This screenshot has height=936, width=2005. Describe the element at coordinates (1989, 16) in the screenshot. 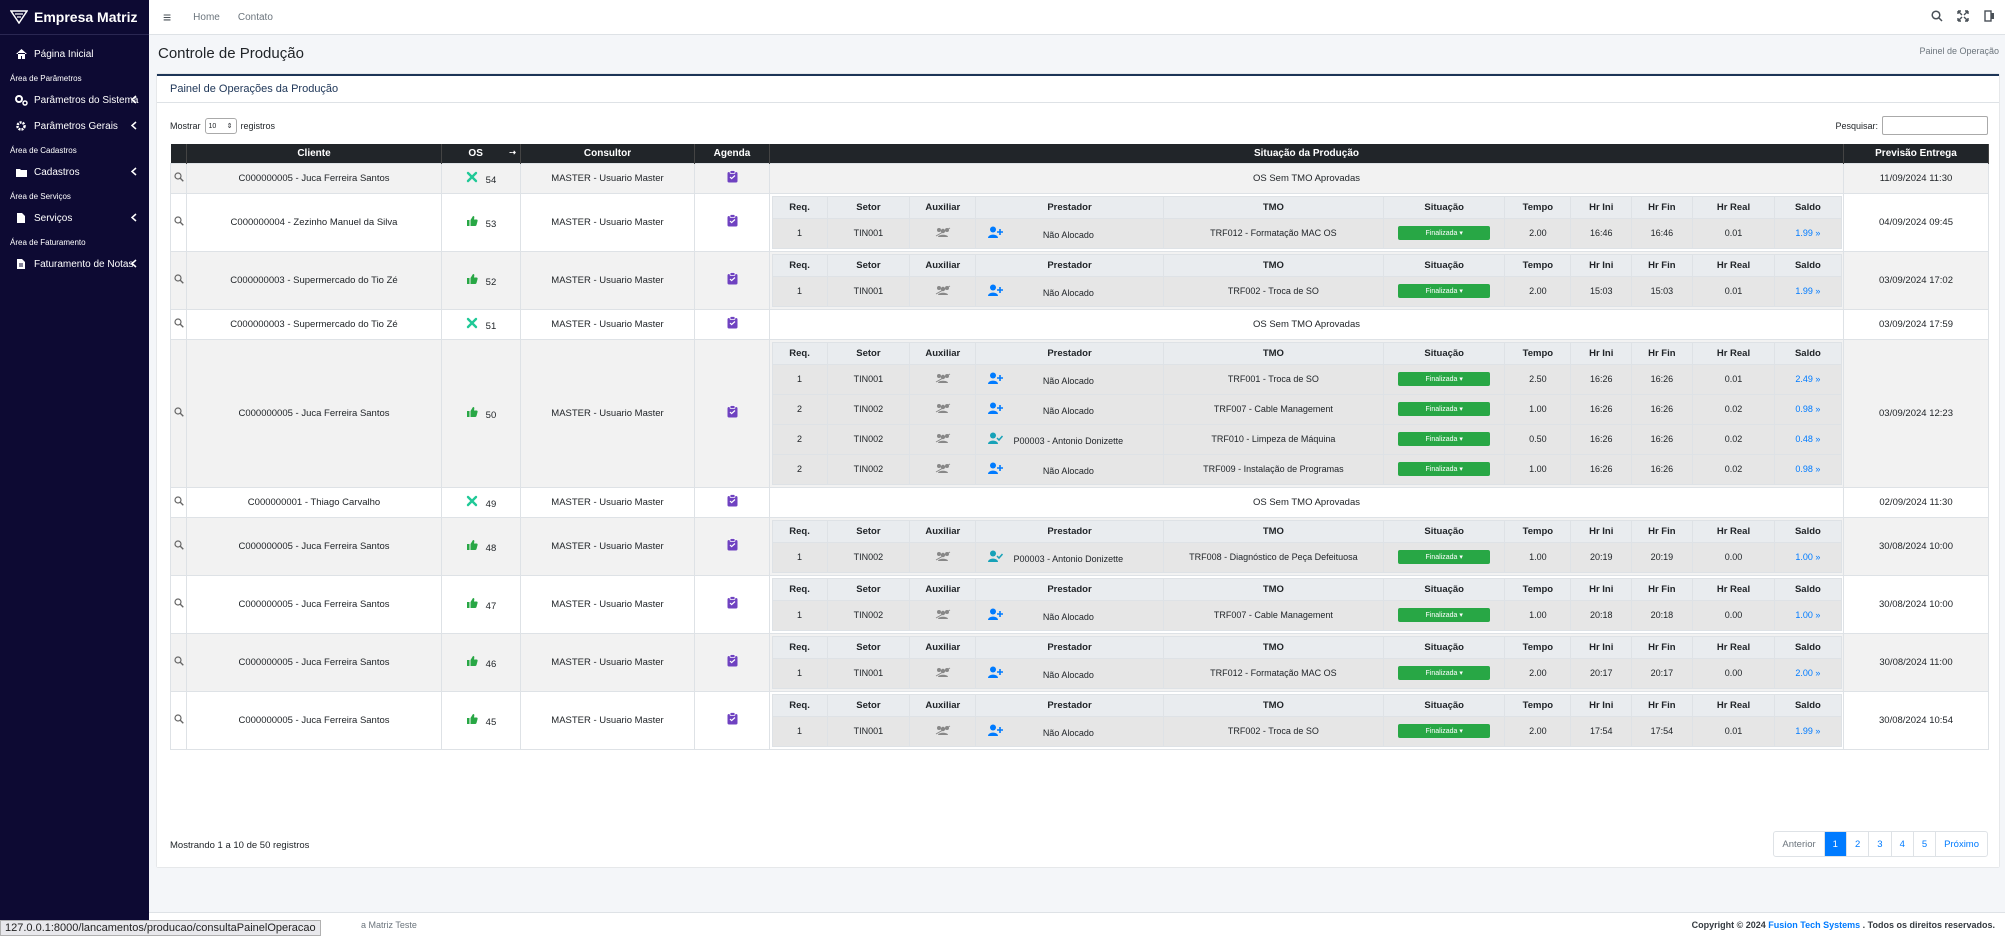

I see `logout-icon` at that location.